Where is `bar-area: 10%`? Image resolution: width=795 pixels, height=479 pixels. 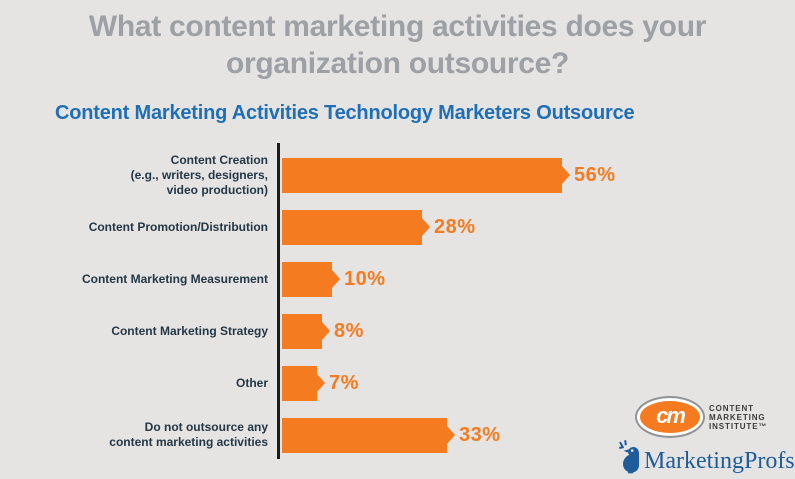 bar-area: 10% is located at coordinates (334, 279).